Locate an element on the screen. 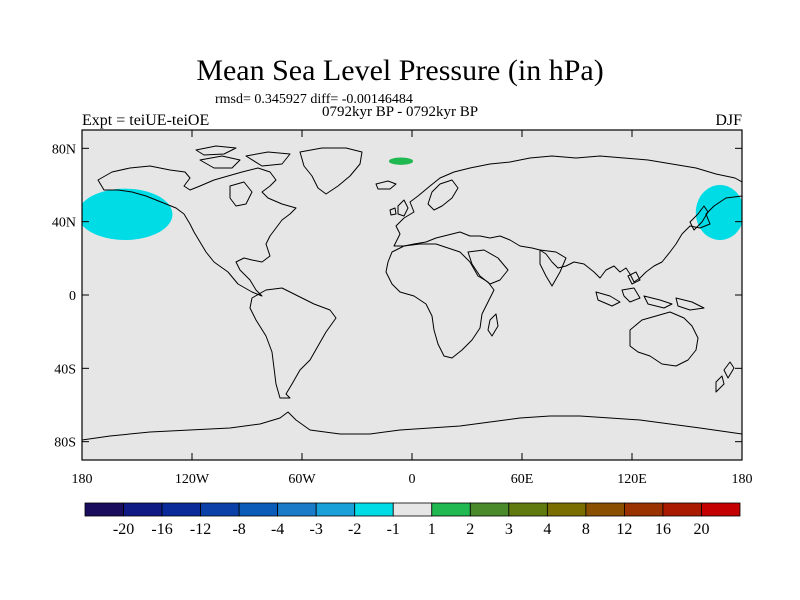 This screenshot has width=800, height=600. anomaly-layer is located at coordinates (412, 198).